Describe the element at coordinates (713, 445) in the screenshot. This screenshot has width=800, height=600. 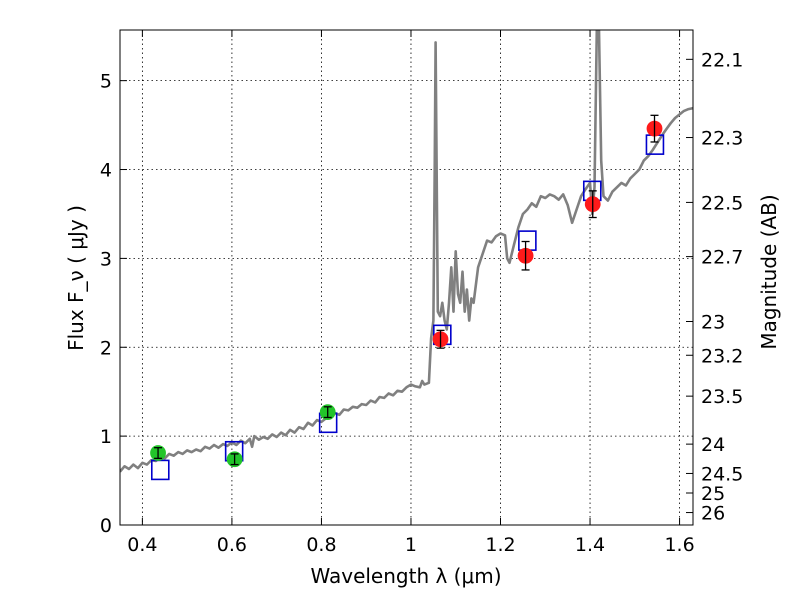
I see `mag-tick-label-7: 24` at that location.